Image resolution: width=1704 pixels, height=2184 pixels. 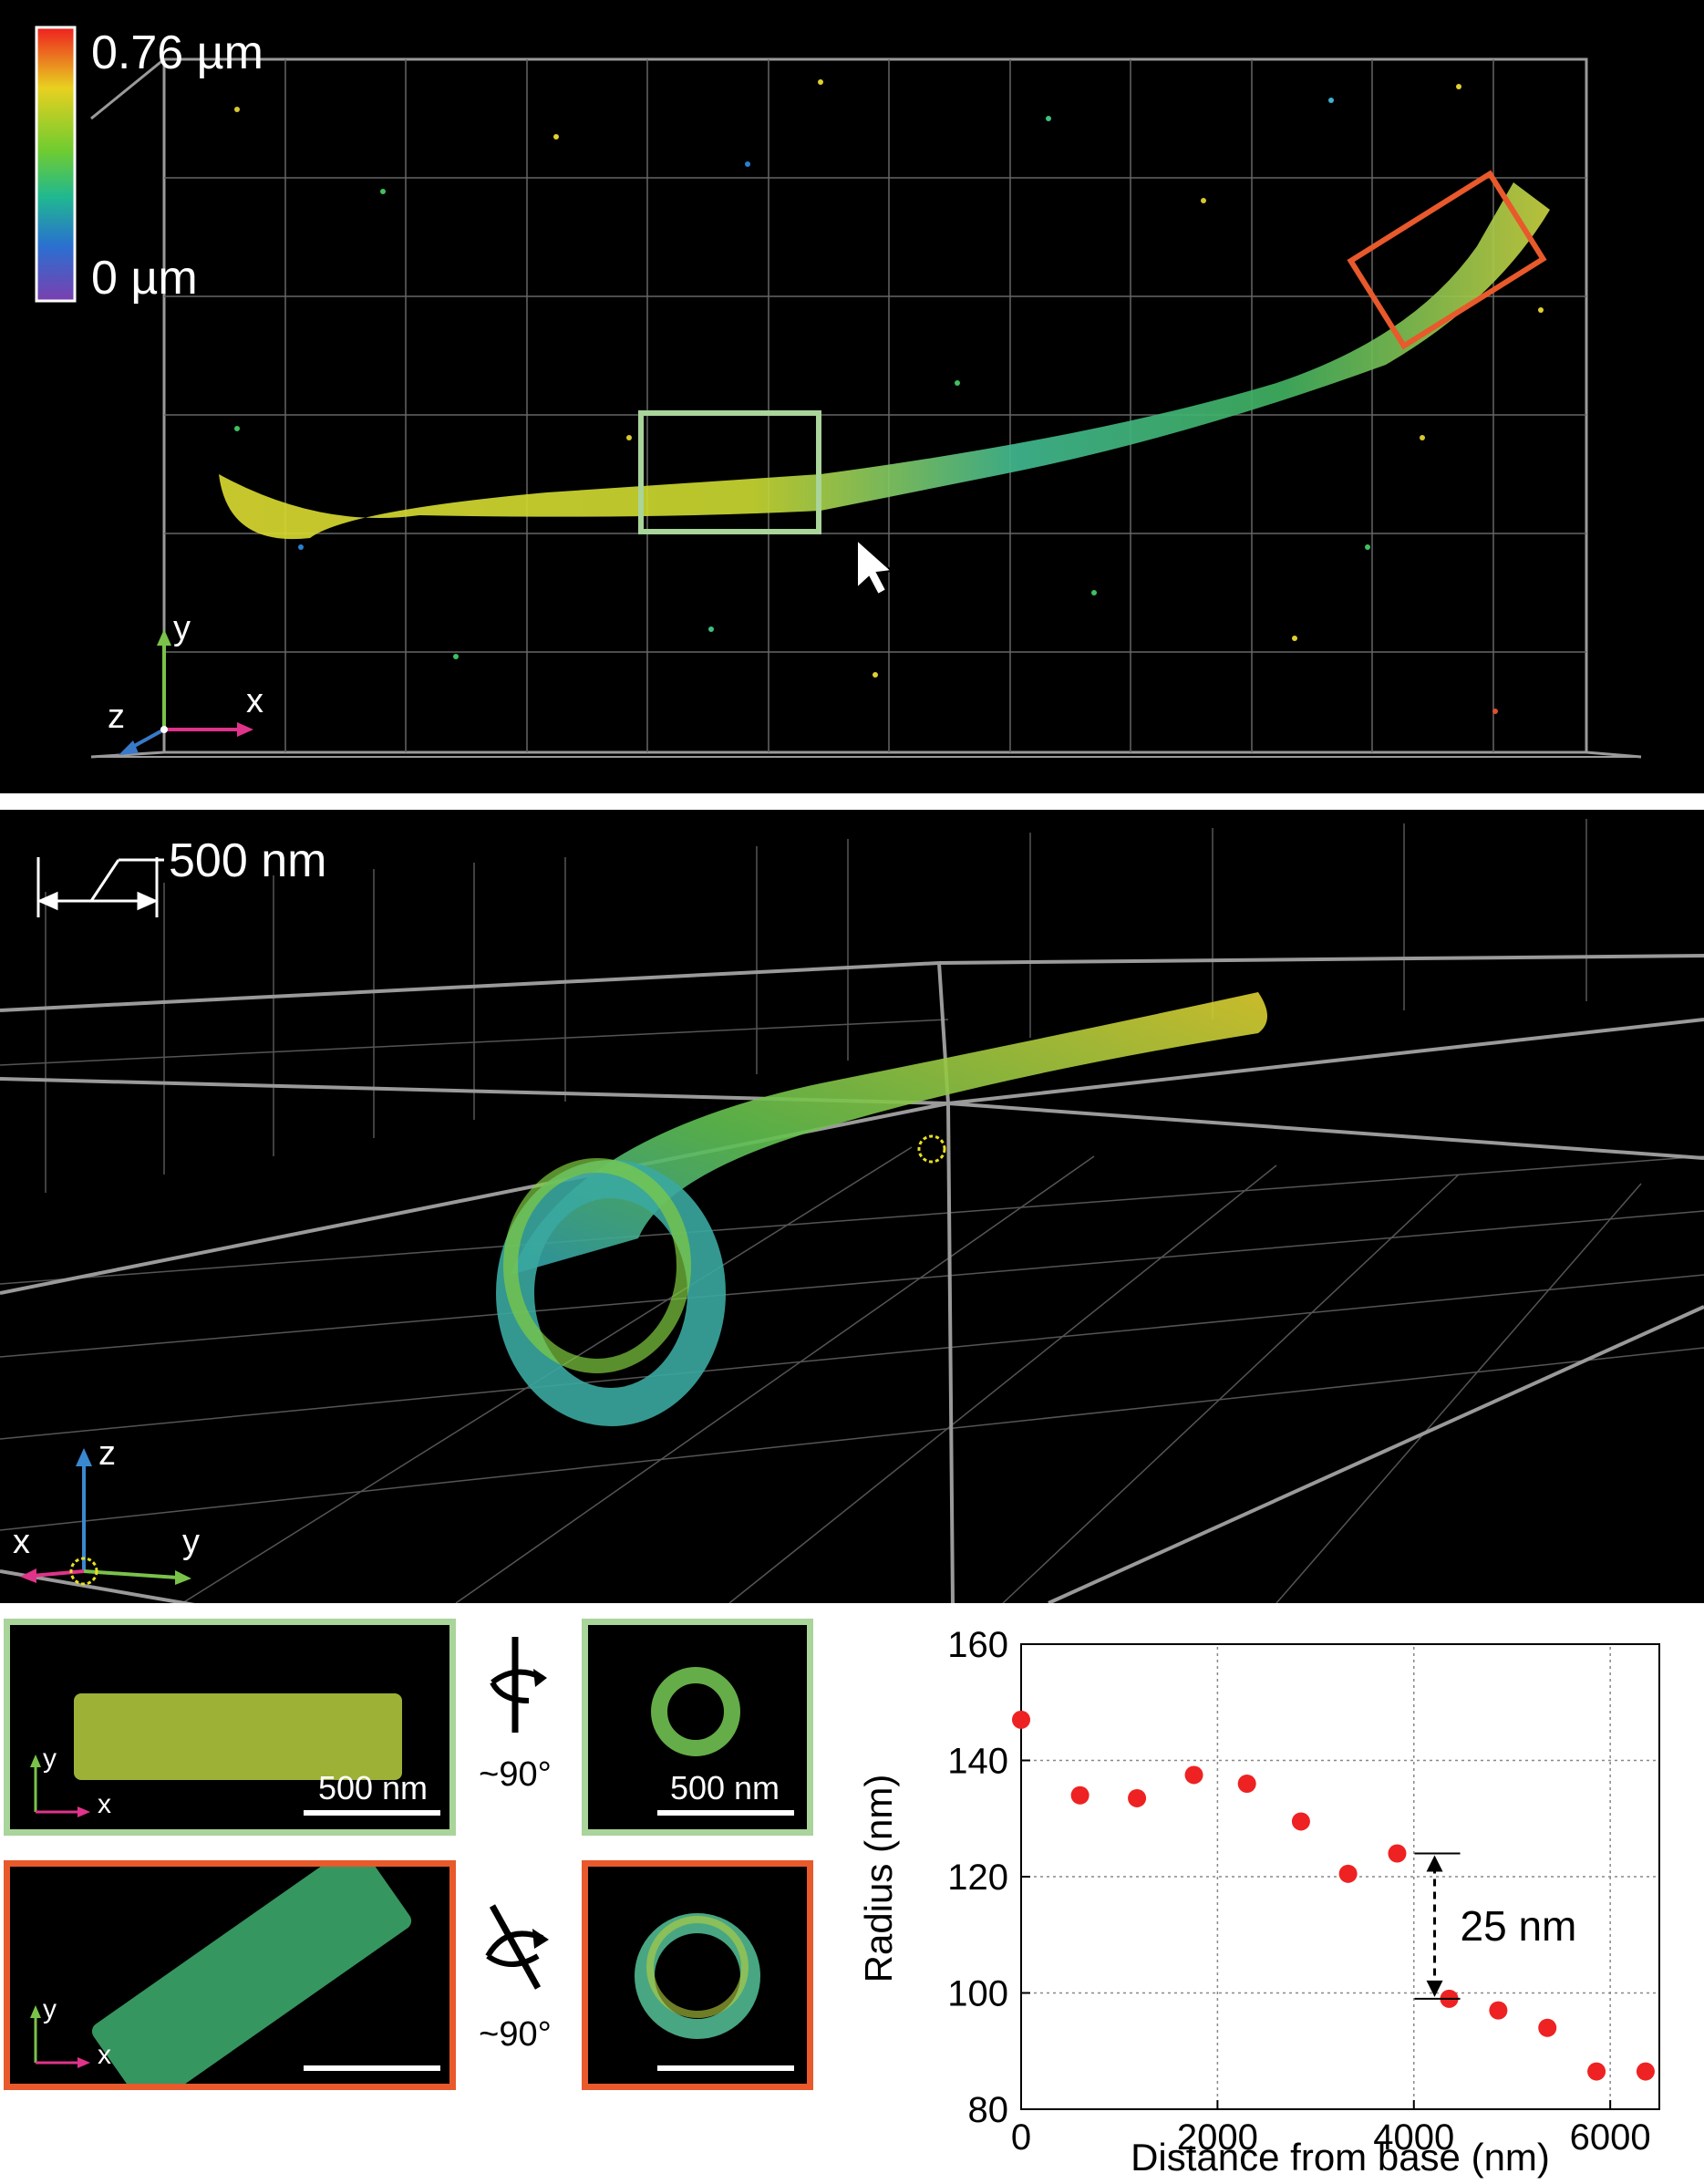 What do you see at coordinates (697, 1975) in the screenshot?
I see `orange-inset-end-view` at bounding box center [697, 1975].